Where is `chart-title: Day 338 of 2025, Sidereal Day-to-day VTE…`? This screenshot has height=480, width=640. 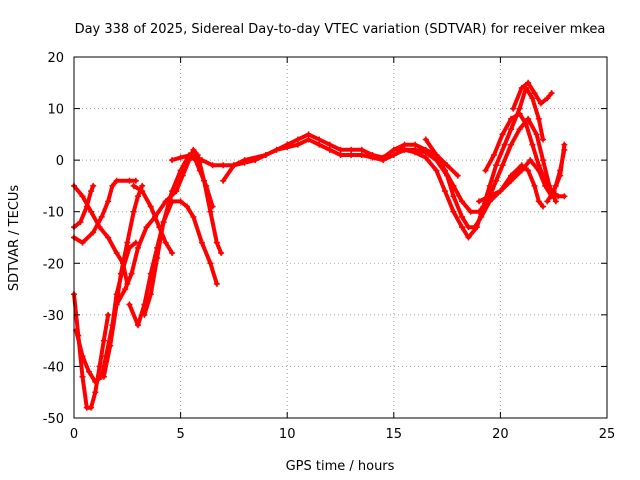 chart-title: Day 338 of 2025, Sidereal Day-to-day VTE… is located at coordinates (340, 29).